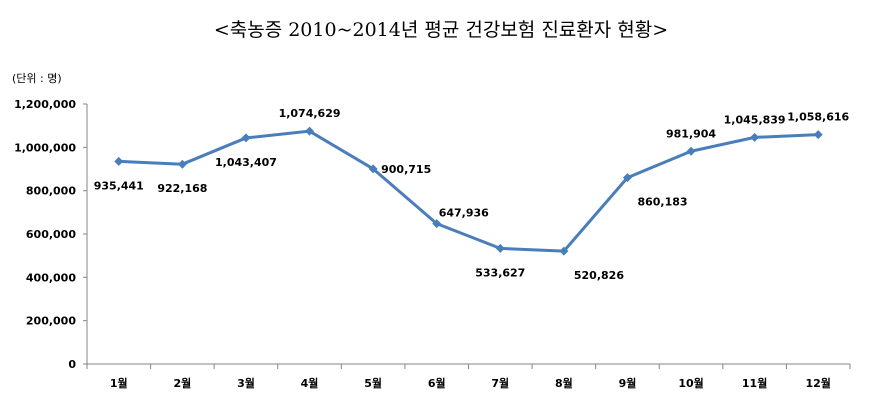  Describe the element at coordinates (441, 30) in the screenshot. I see `chart-title: <축농증 2010~2014년 평균 건강보험 진료환자 현황>` at that location.